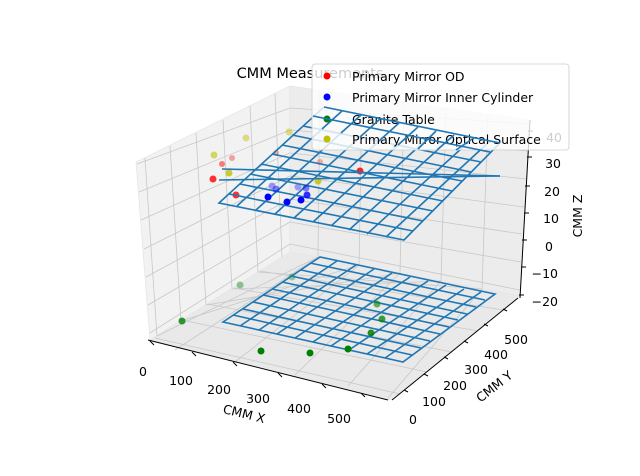 Image resolution: width=640 pixels, height=476 pixels. Describe the element at coordinates (143, 371) in the screenshot. I see `x-tick-0: 0` at that location.